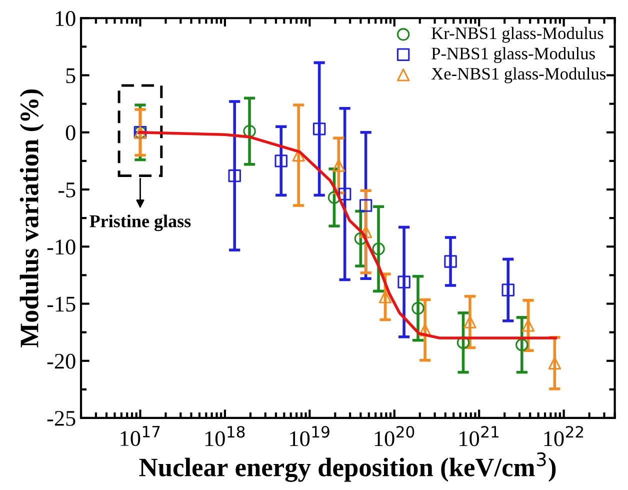  I want to click on y-tick-label: 5, so click(71, 76).